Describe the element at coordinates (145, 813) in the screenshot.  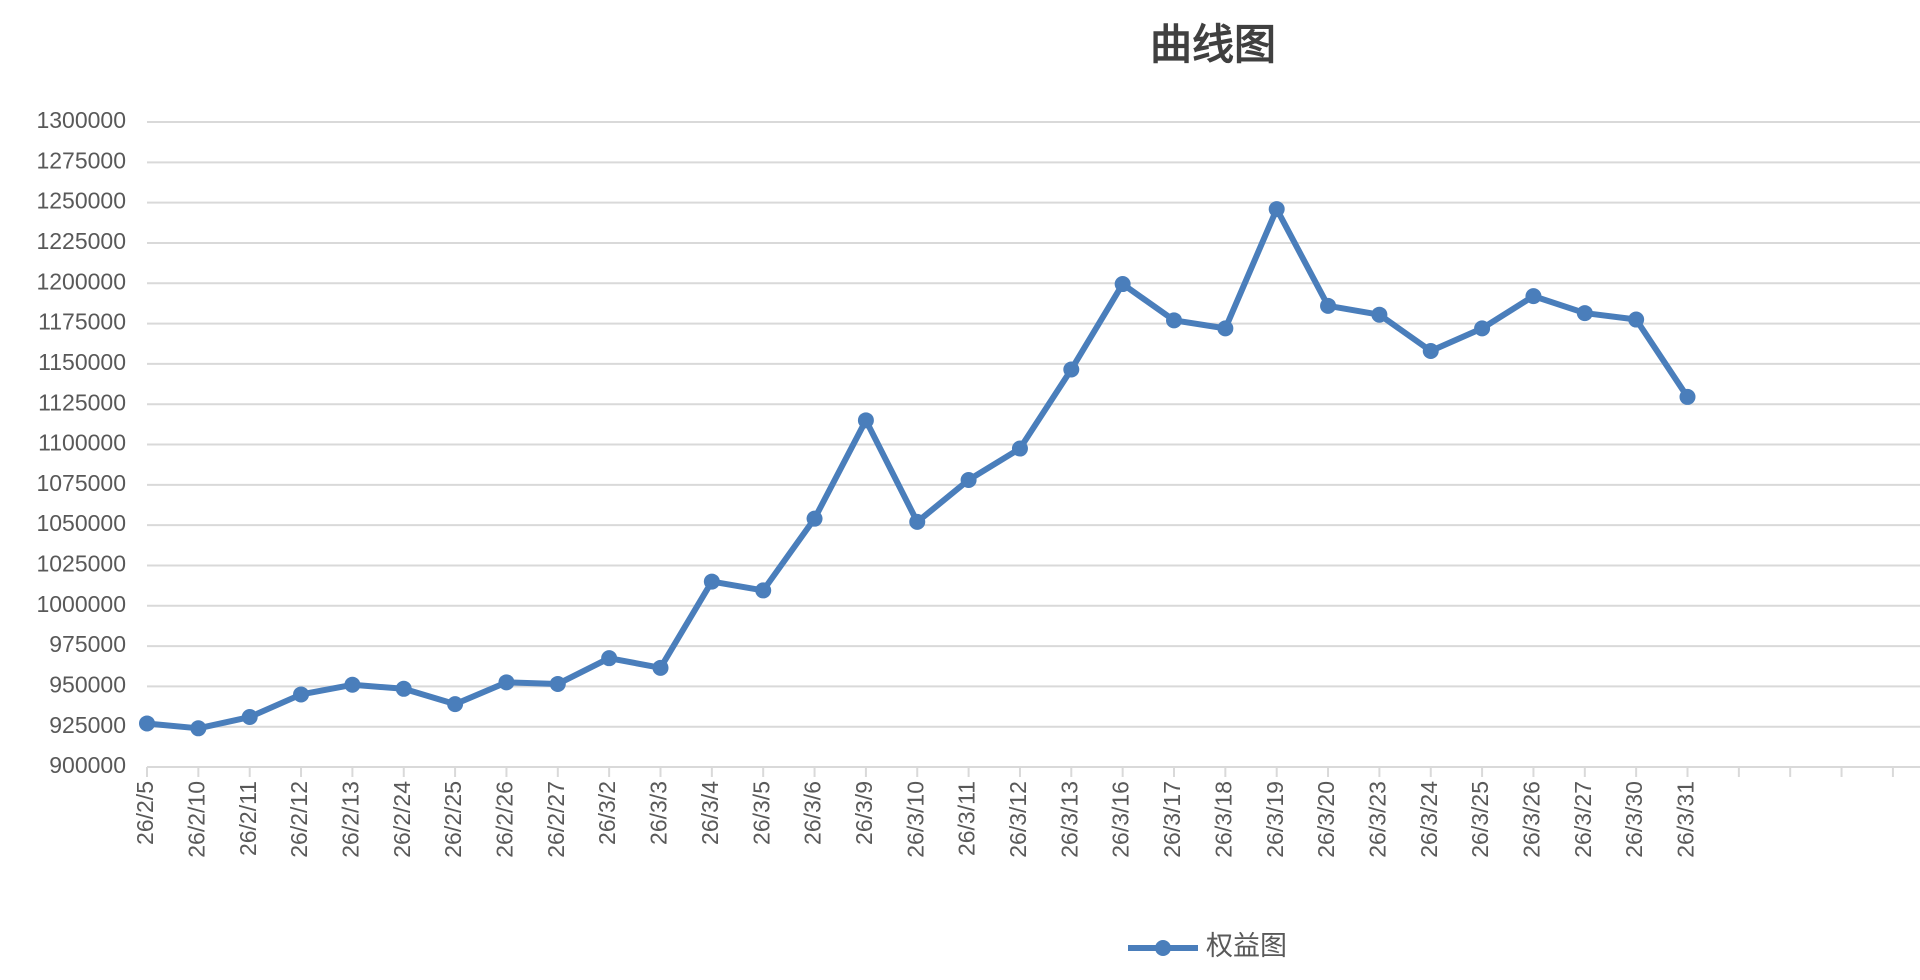
I see `x-tick-label: 26/2/5` at that location.